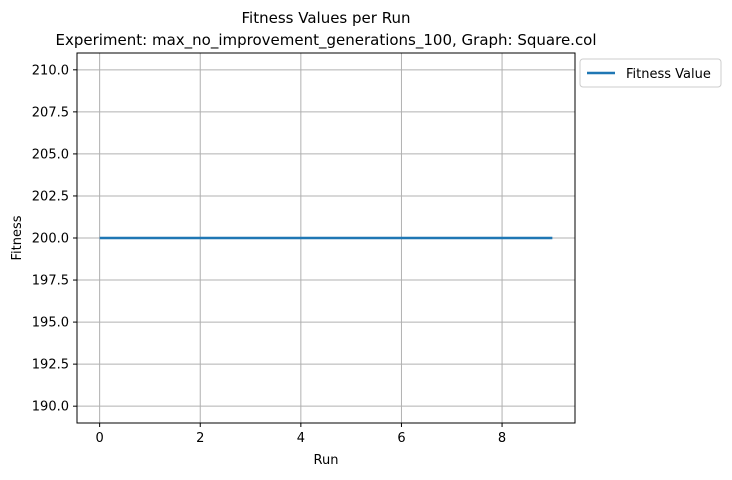 The height and width of the screenshot is (480, 732). Describe the element at coordinates (50, 239) in the screenshot. I see `y-tick-label: 200.0` at that location.